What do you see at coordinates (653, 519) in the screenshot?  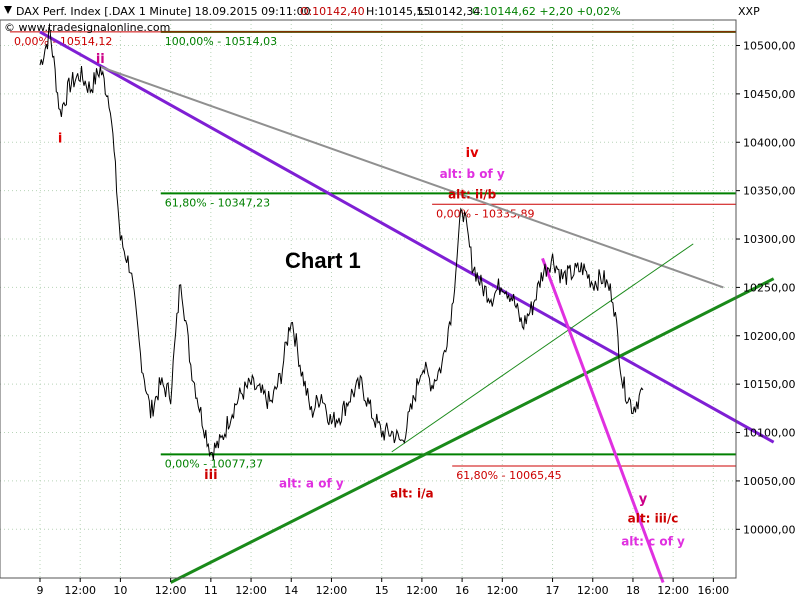 I see `wave-annotation: alt: iii/c` at bounding box center [653, 519].